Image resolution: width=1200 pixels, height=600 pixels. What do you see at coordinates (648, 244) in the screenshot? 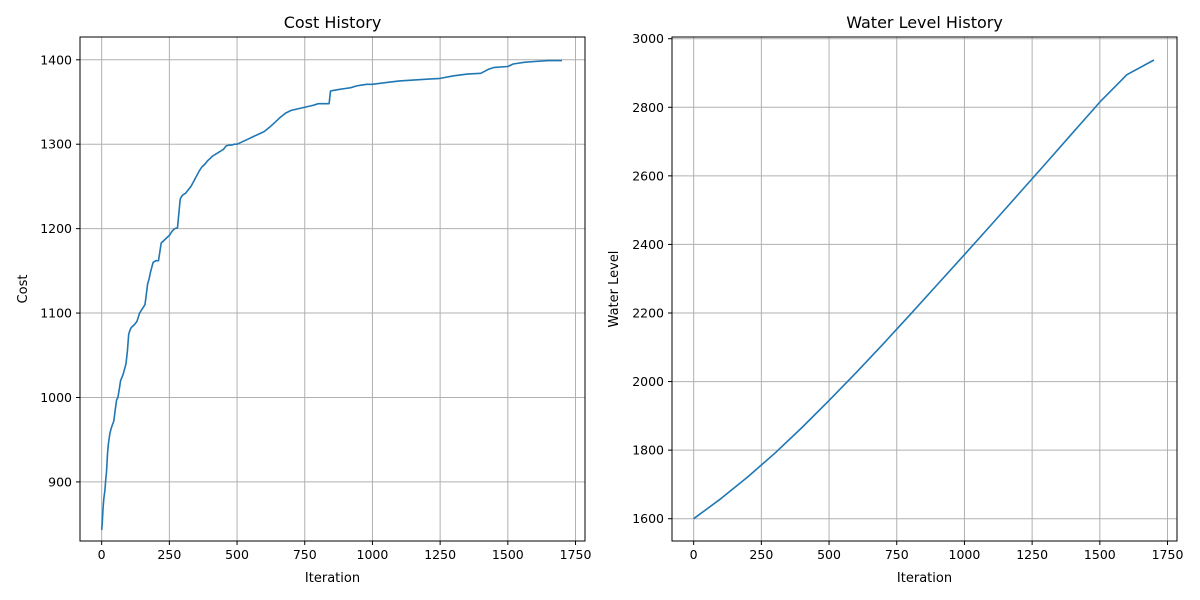
I see `water-level-y-tick-label: 2400` at bounding box center [648, 244].